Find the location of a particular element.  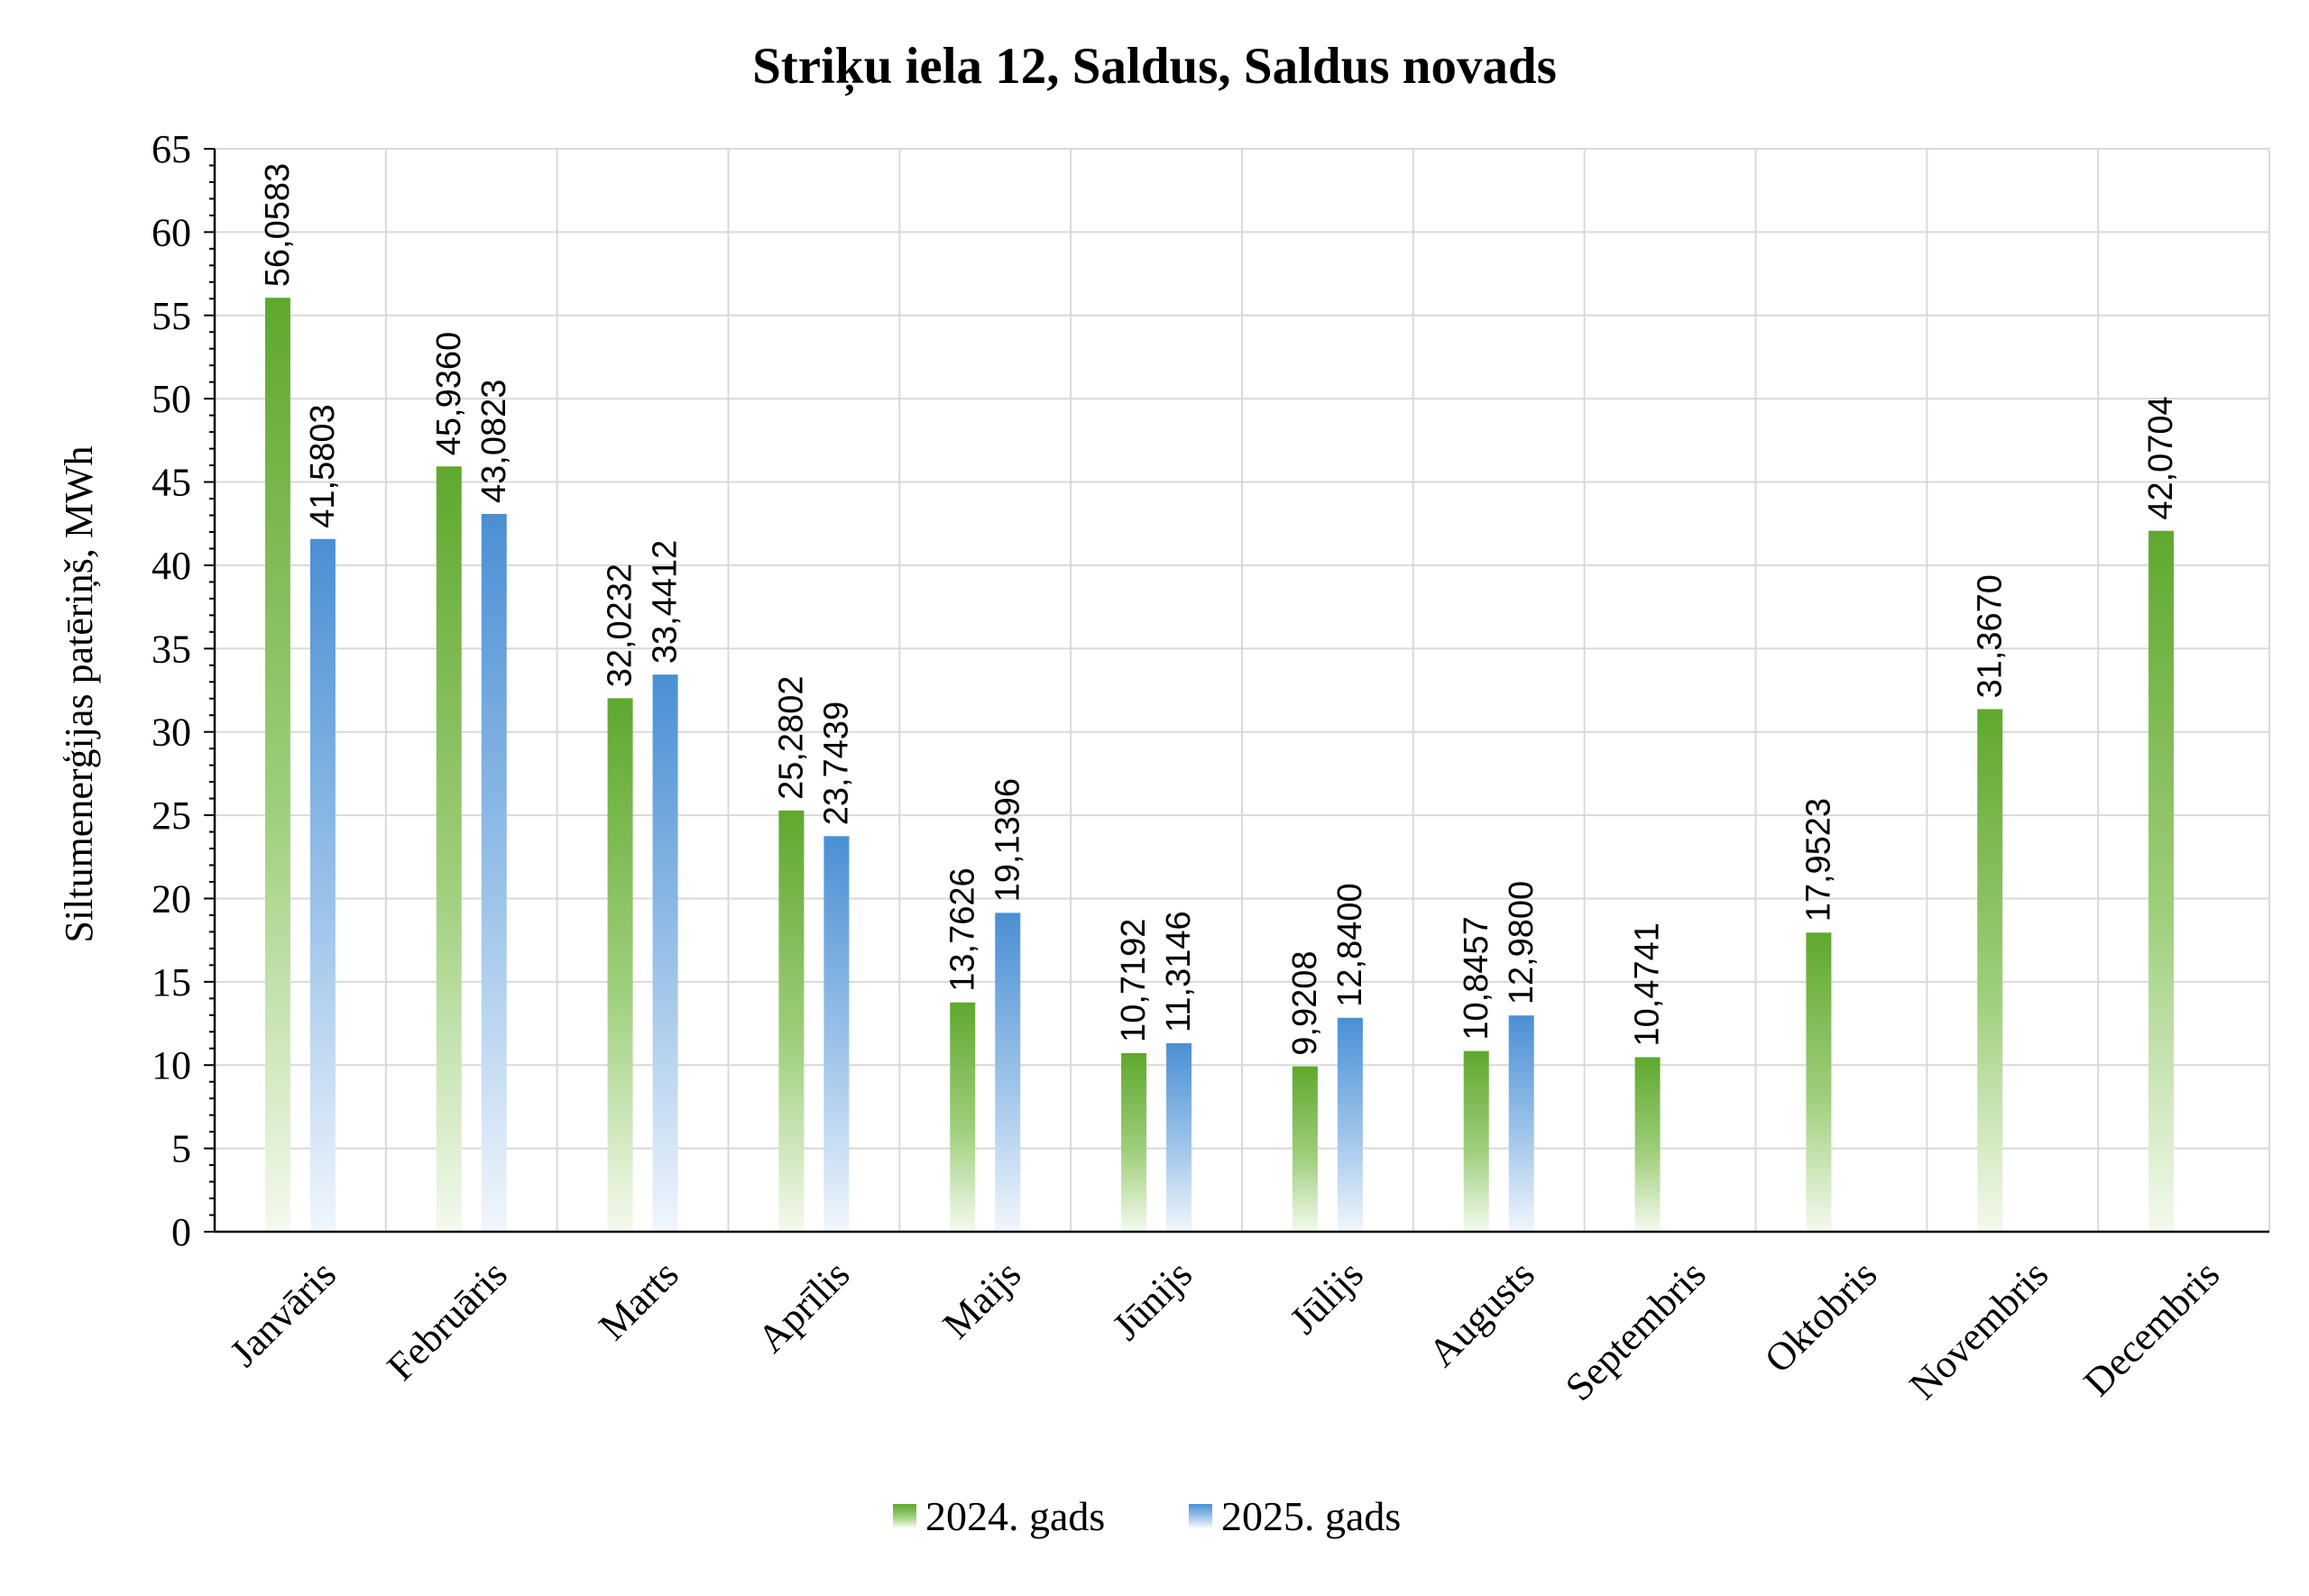

y-tick-label: 20 is located at coordinates (171, 898).